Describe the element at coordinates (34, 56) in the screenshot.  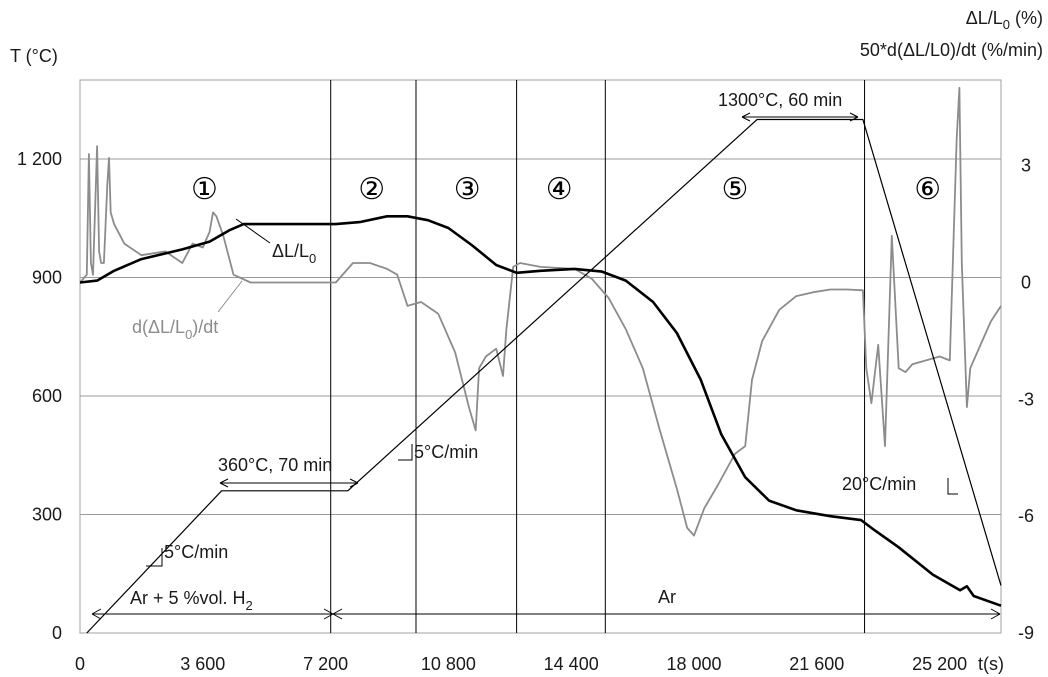
I see `y-left-axis-title: T (°C)` at that location.